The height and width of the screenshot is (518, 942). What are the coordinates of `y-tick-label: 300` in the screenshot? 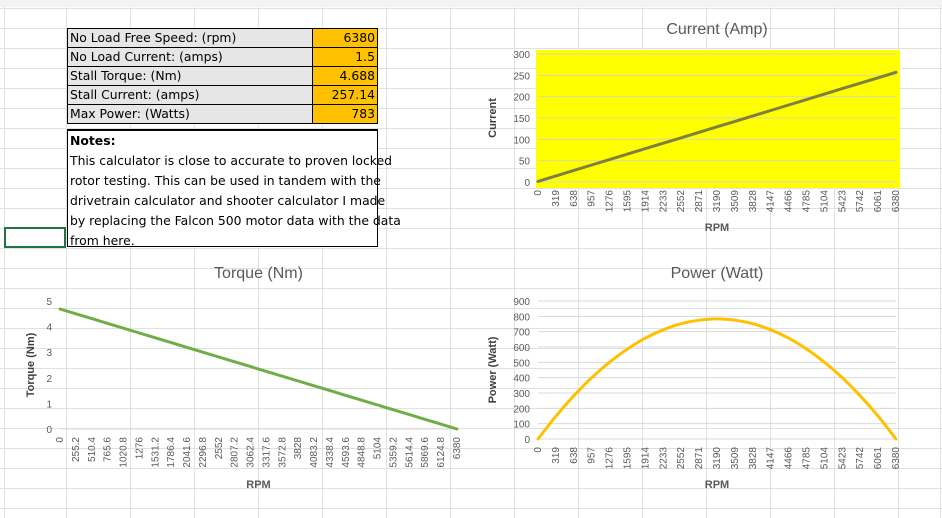 It's located at (521, 394).